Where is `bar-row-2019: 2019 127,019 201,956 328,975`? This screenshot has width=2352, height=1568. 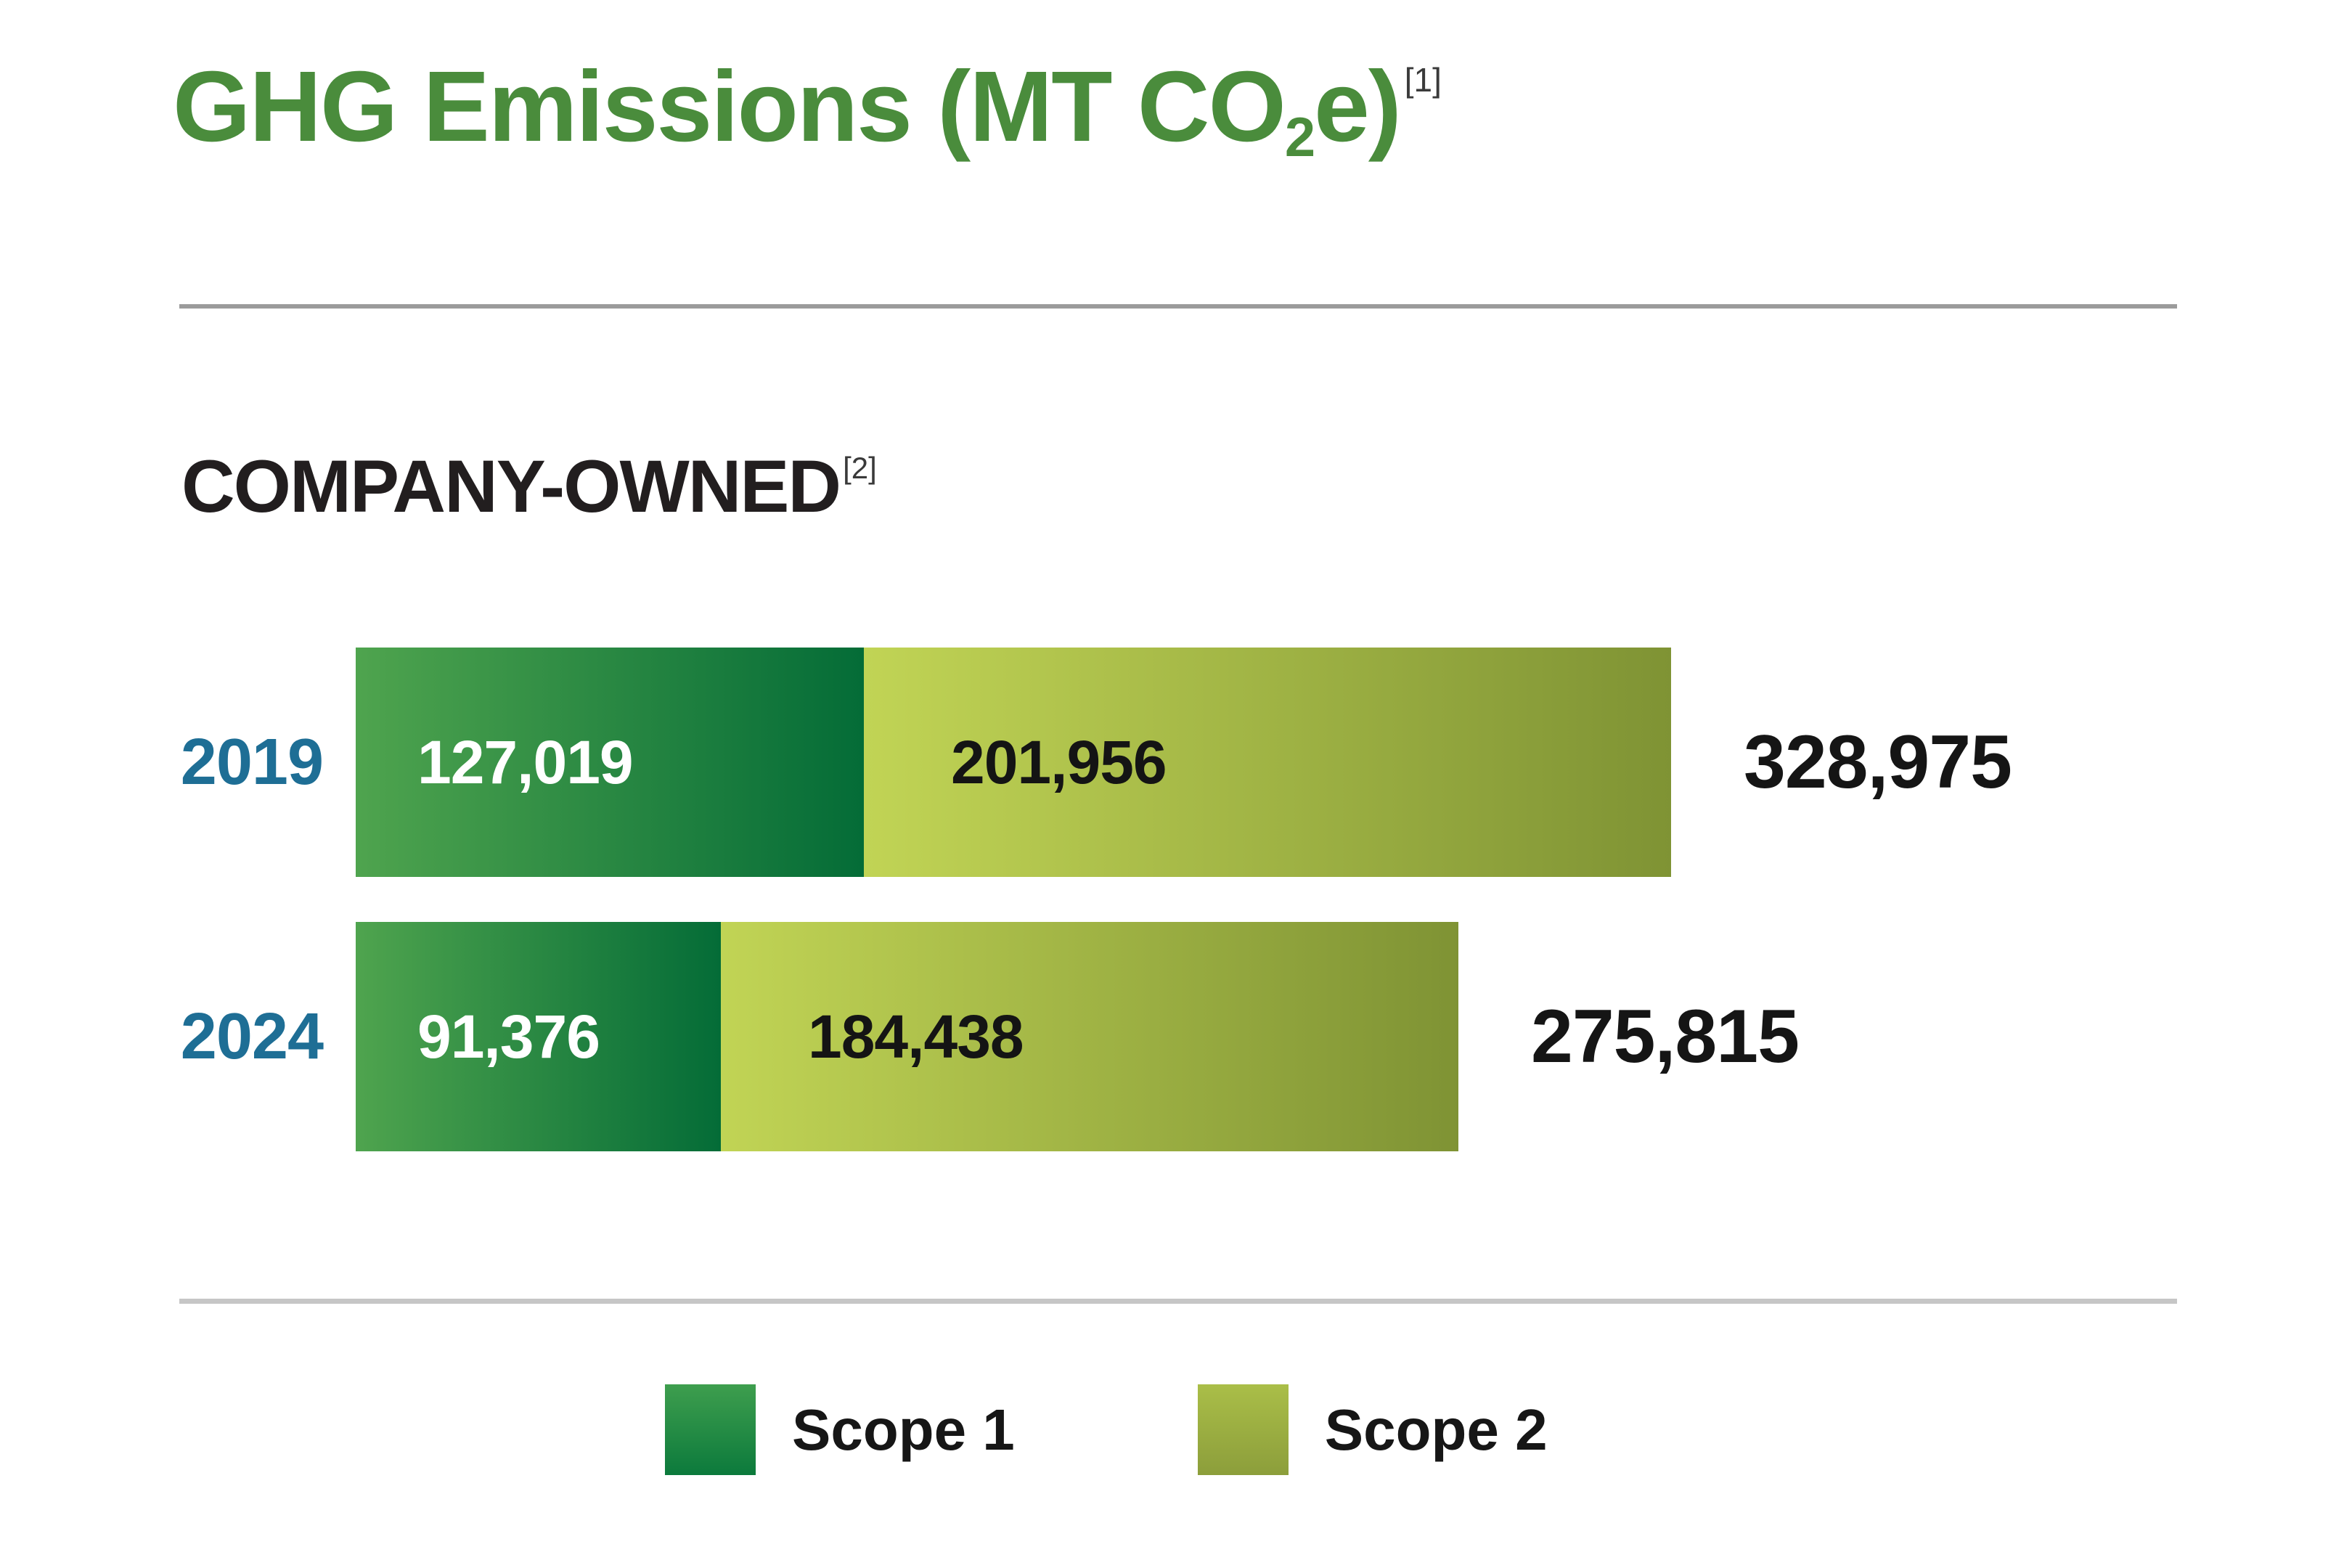
bar-row-2019: 2019 127,019 201,956 328,975 is located at coordinates (1231, 763).